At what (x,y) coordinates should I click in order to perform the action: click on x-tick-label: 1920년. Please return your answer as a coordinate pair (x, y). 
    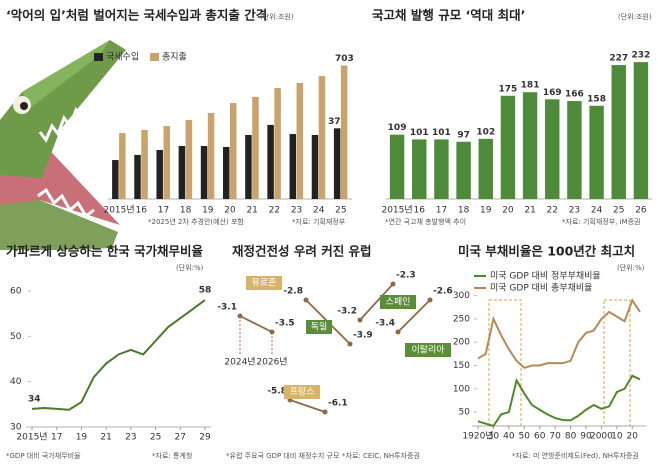
    Looking at the image, I should click on (477, 436).